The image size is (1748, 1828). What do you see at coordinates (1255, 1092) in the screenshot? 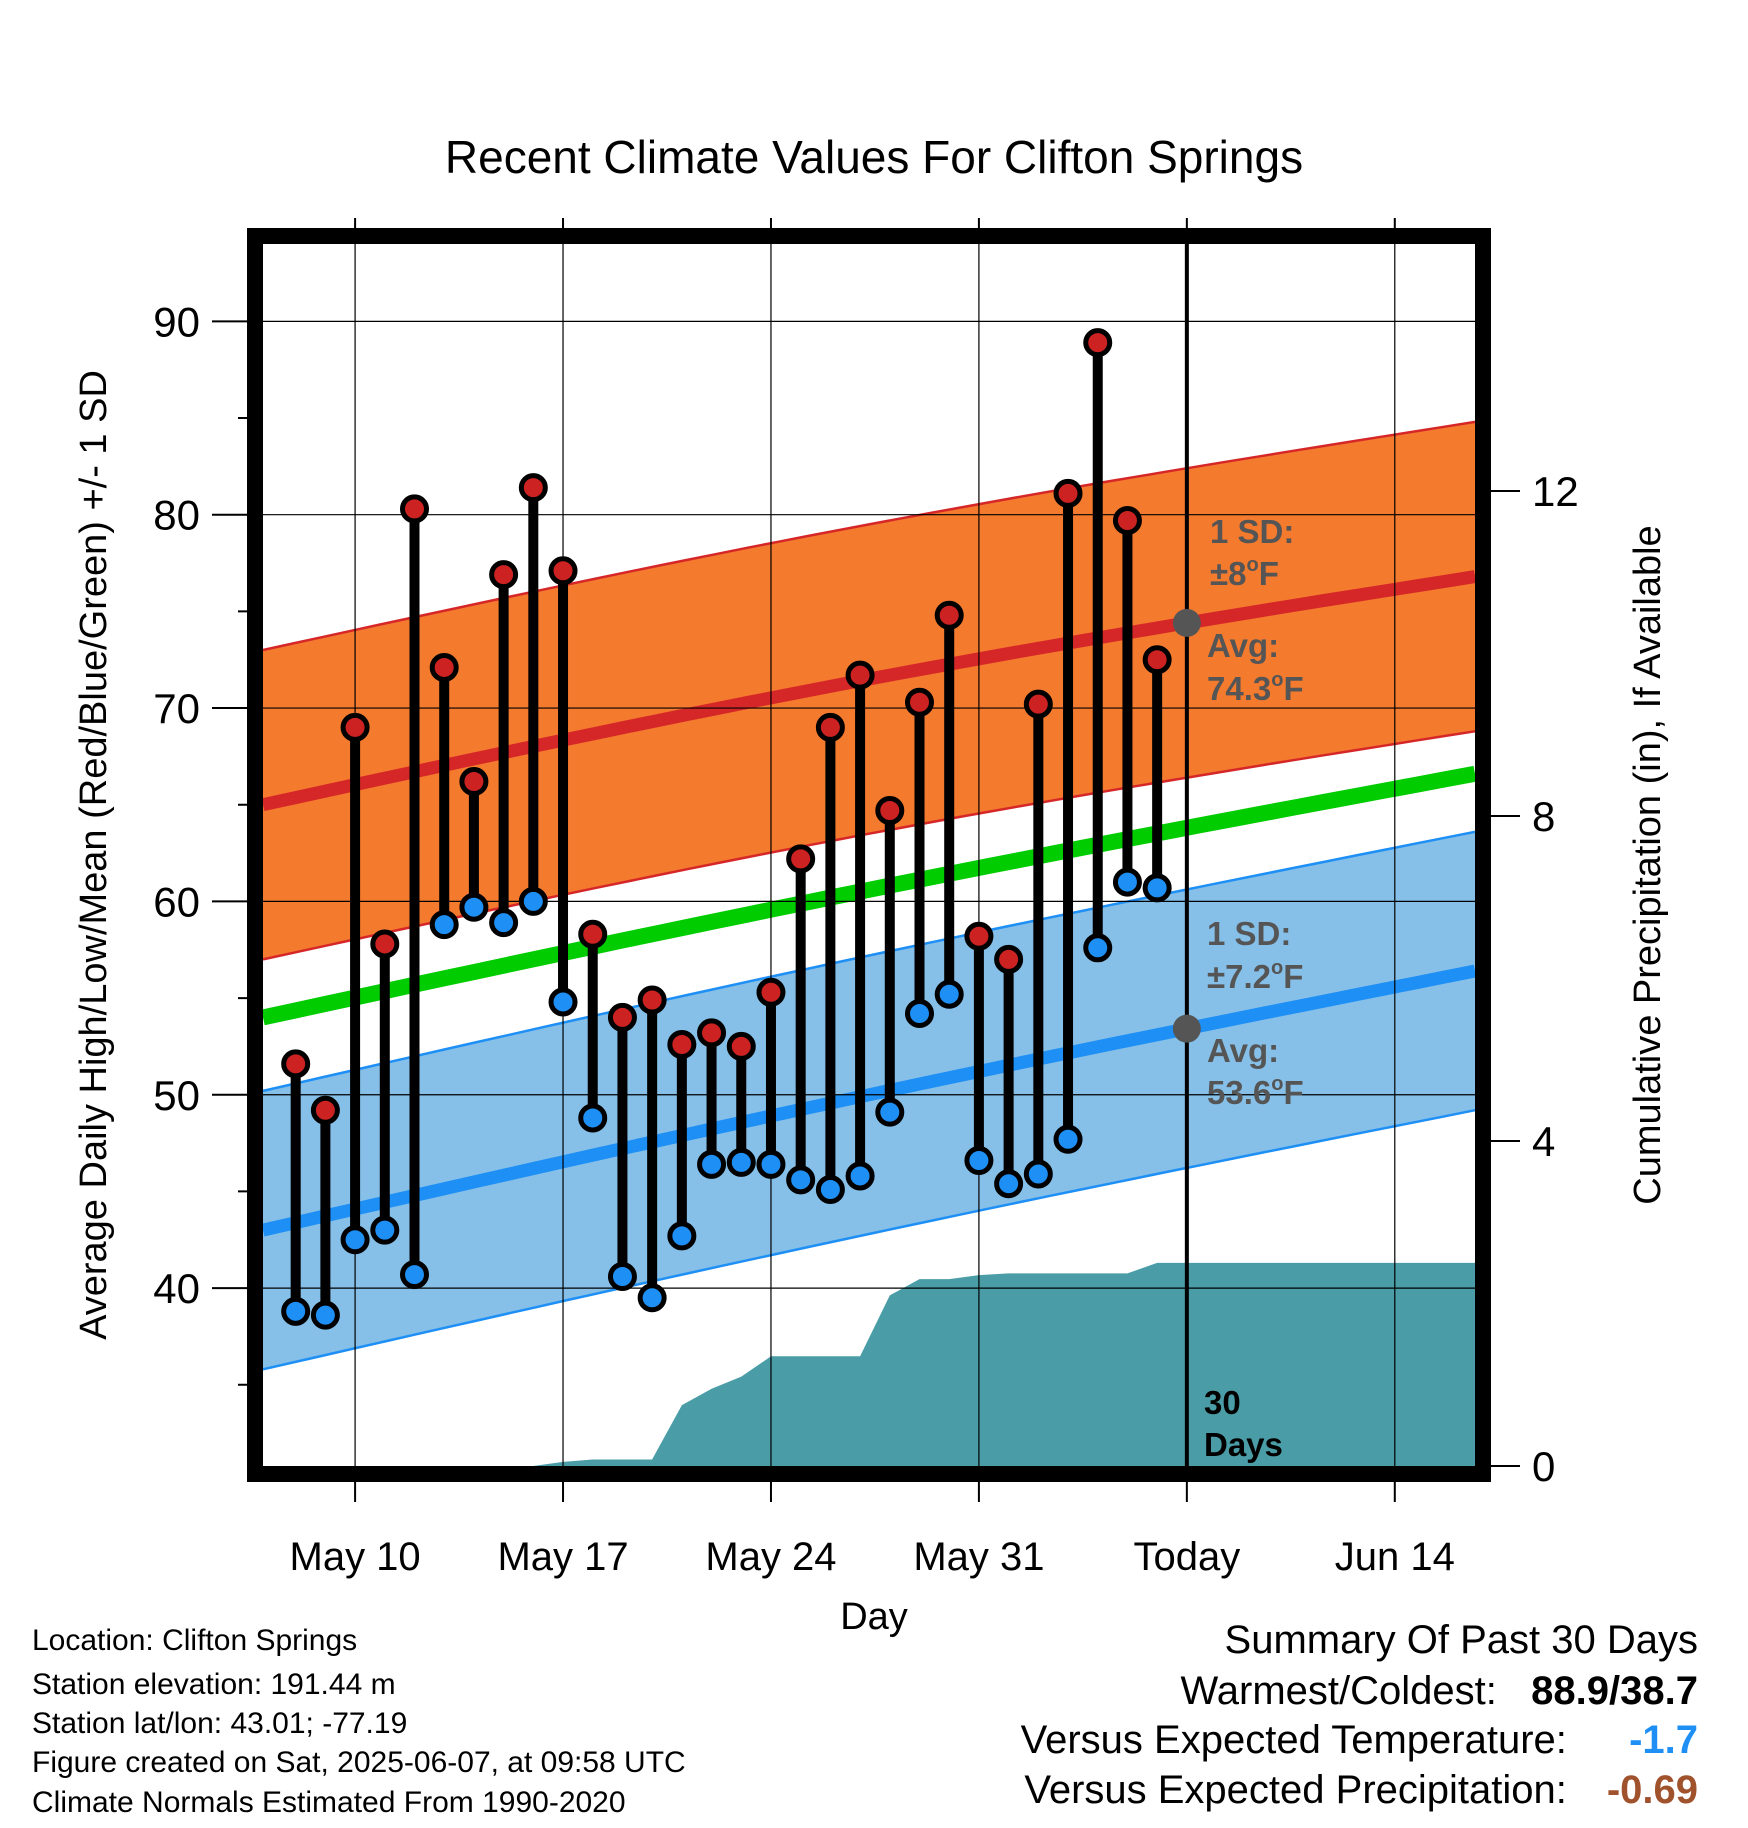
I see `low-avg-annotation-value: 53.6oF` at bounding box center [1255, 1092].